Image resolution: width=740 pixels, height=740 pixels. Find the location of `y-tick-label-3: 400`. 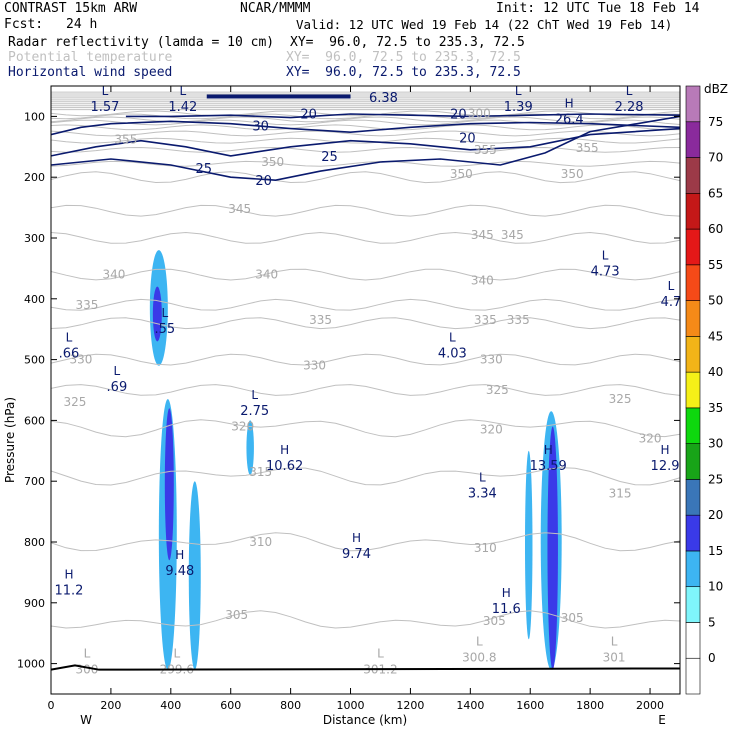

y-tick-label-3: 400 is located at coordinates (34, 299).